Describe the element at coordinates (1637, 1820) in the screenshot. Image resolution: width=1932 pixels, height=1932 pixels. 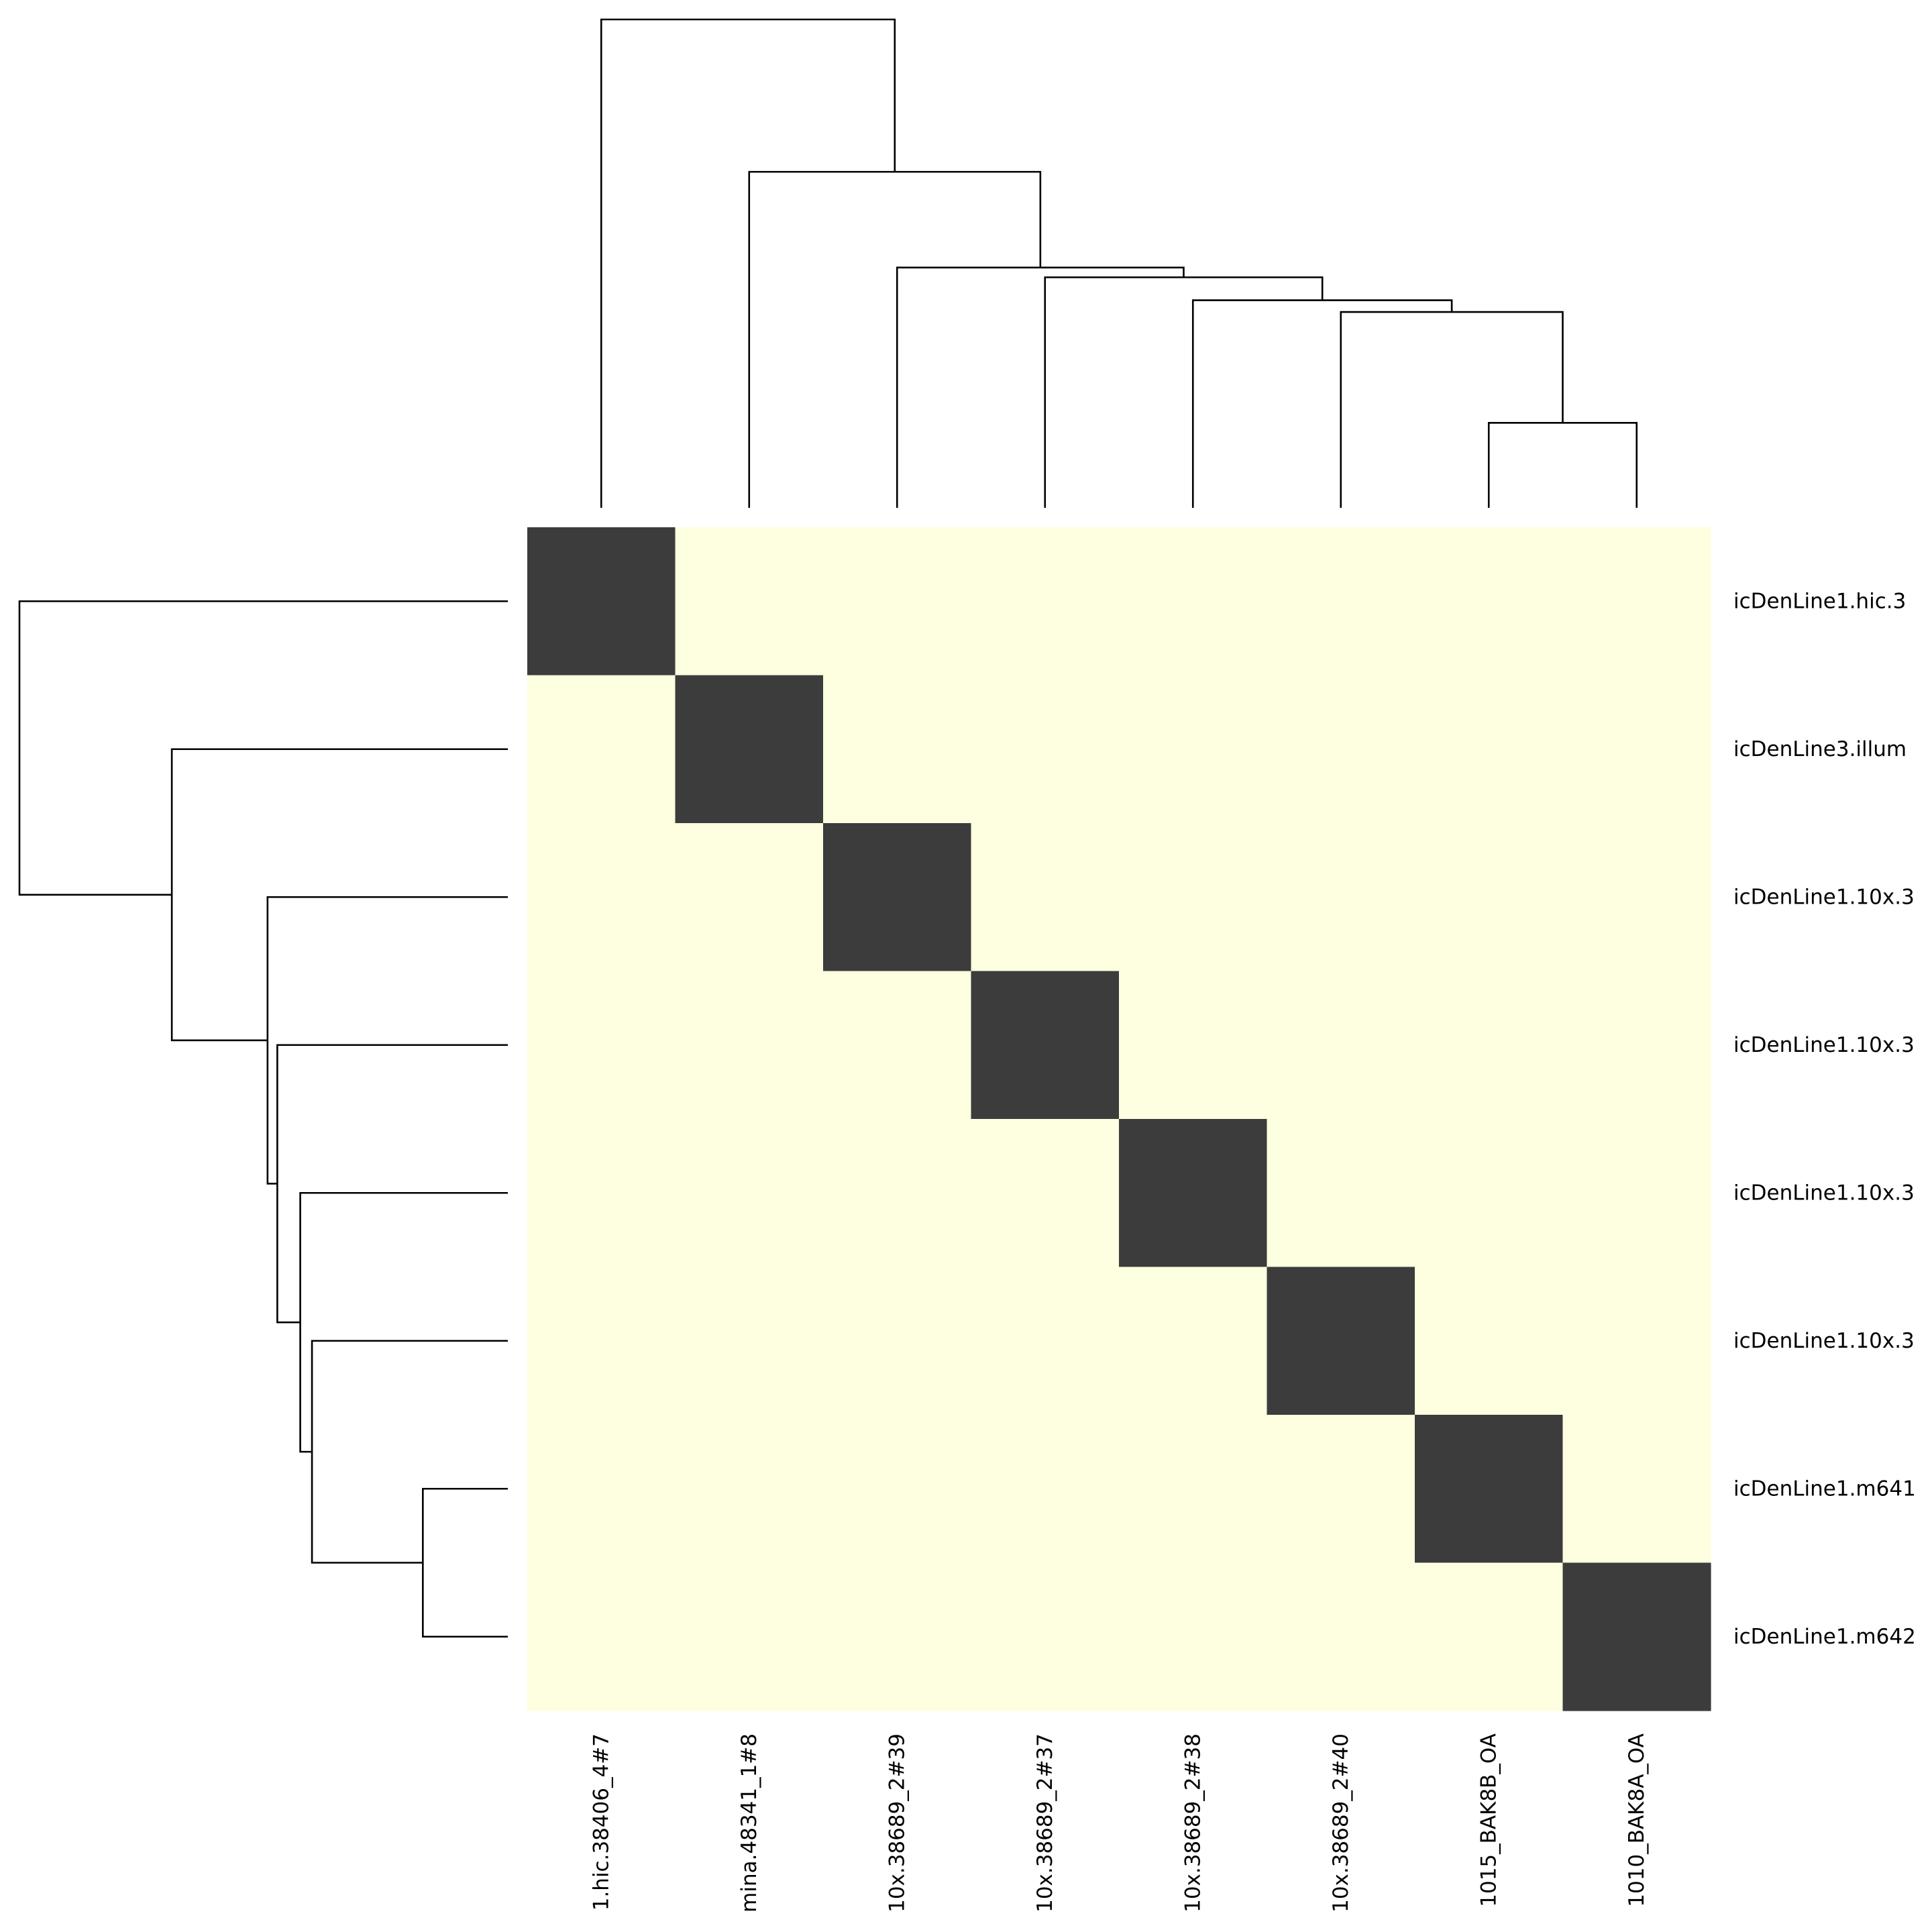
I see `column-label: 1010_BAK8A_OA` at that location.